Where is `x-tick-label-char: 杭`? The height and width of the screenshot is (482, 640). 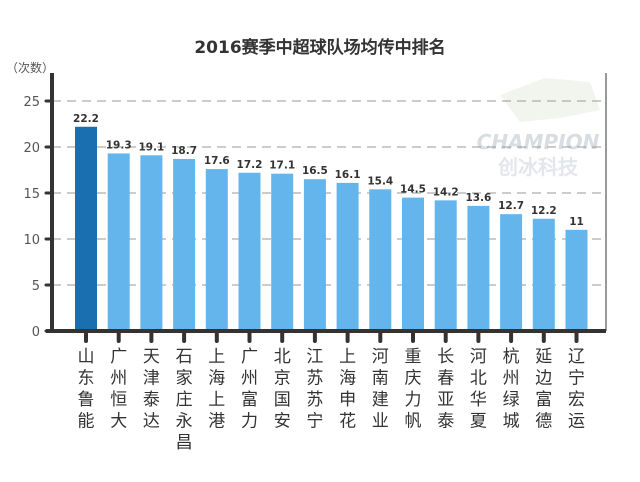
x-tick-label-char: 杭 is located at coordinates (511, 357).